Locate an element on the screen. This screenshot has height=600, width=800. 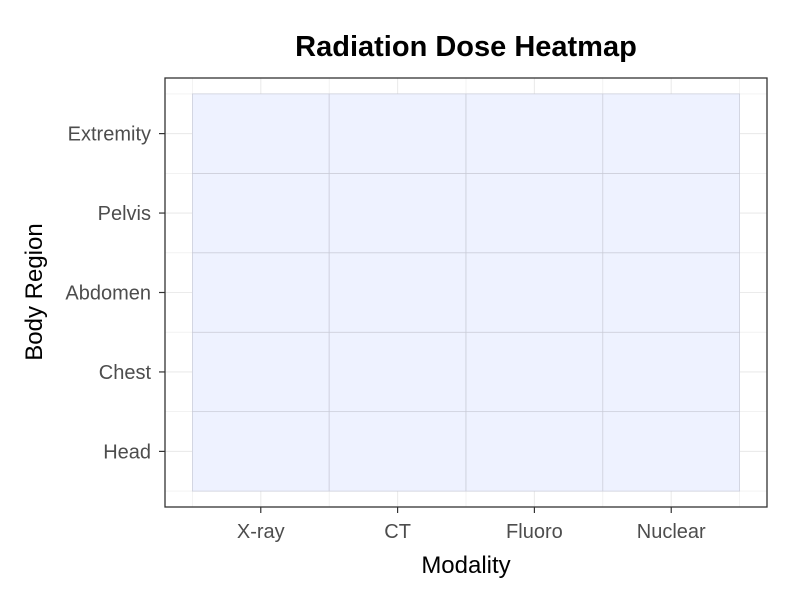
heatmap-cell-fluoro-abdomen is located at coordinates (534, 292).